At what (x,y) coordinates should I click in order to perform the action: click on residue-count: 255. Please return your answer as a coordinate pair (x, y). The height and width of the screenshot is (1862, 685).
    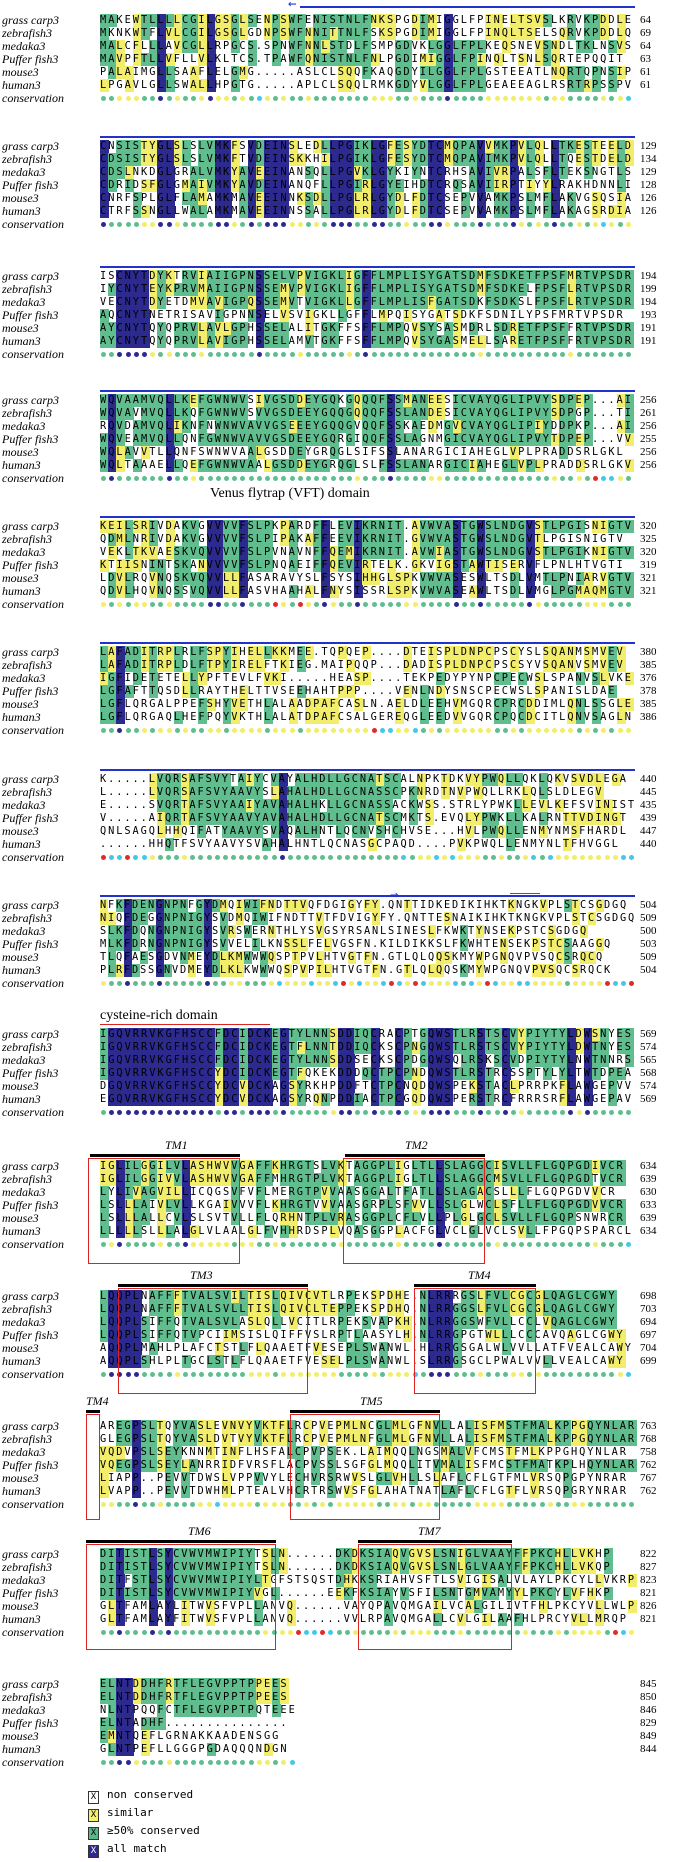
    Looking at the image, I should click on (648, 439).